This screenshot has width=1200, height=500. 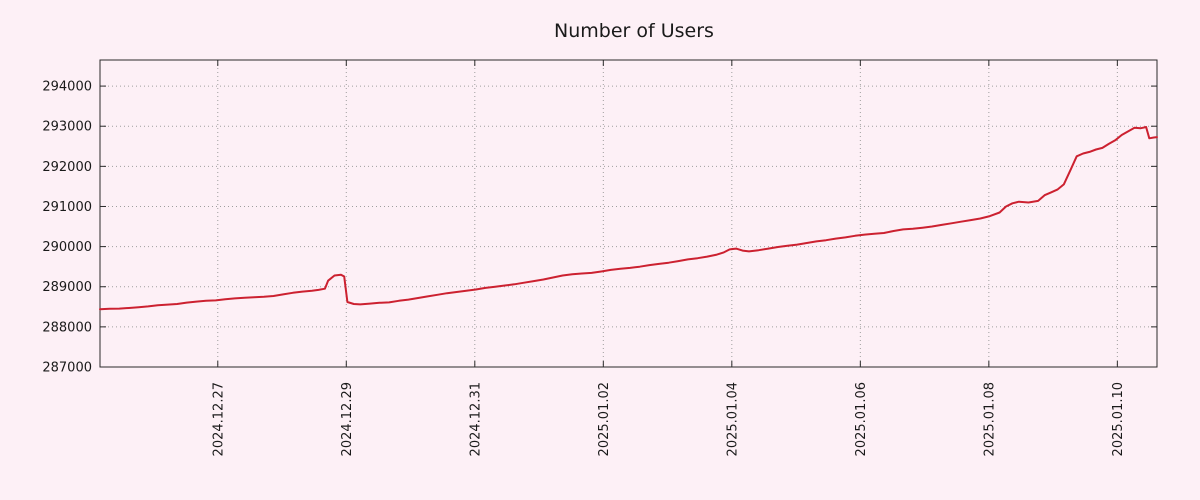 What do you see at coordinates (67, 127) in the screenshot?
I see `y-tick-label: 293000` at bounding box center [67, 127].